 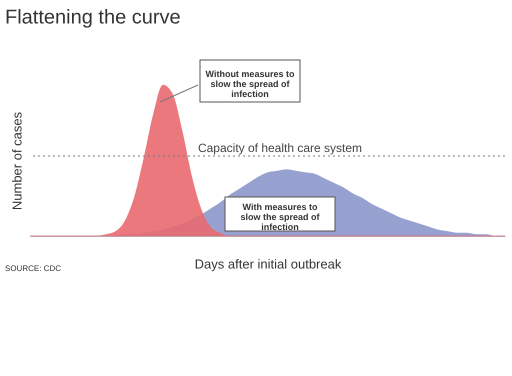 What do you see at coordinates (280, 147) in the screenshot?
I see `ref-line-label: Capacity of health care system` at bounding box center [280, 147].